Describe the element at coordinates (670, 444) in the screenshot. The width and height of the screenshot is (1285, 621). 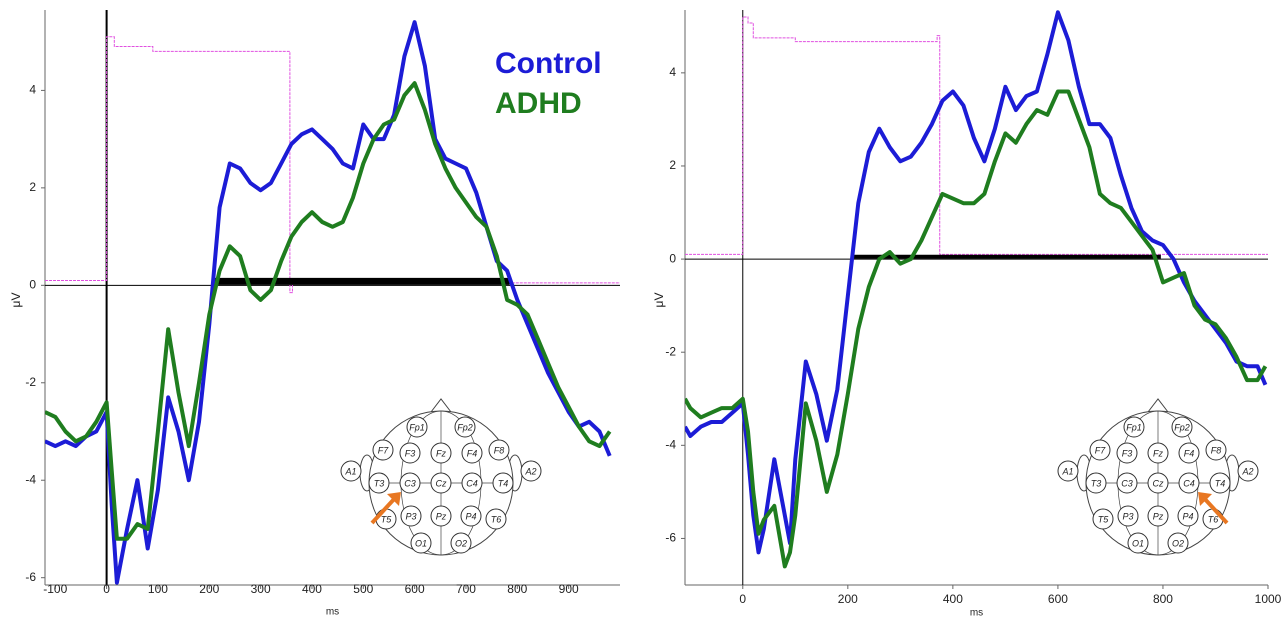
I see `y-tick-label: -4` at that location.